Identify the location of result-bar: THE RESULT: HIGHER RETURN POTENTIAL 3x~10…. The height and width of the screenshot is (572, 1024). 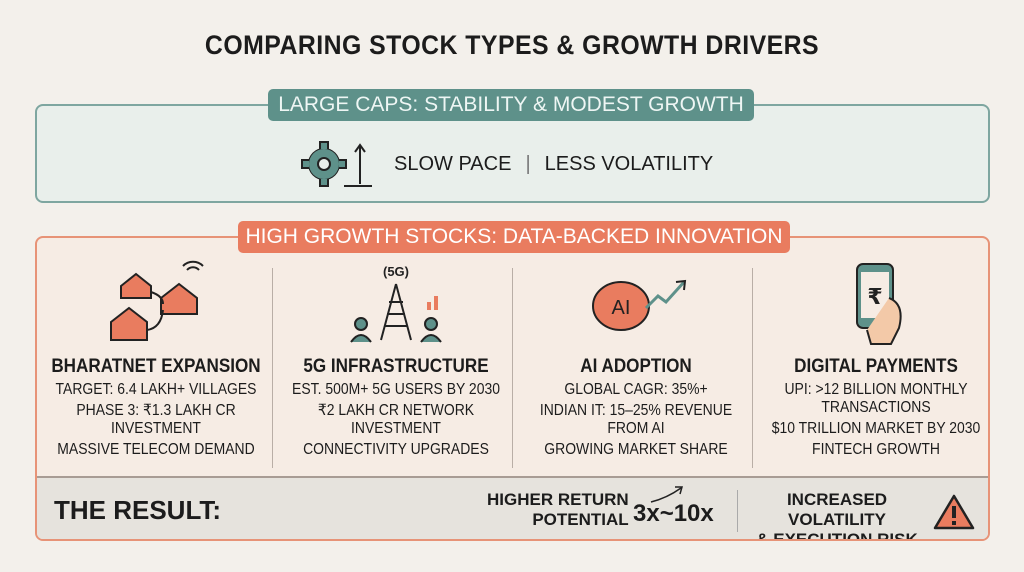
(512, 508).